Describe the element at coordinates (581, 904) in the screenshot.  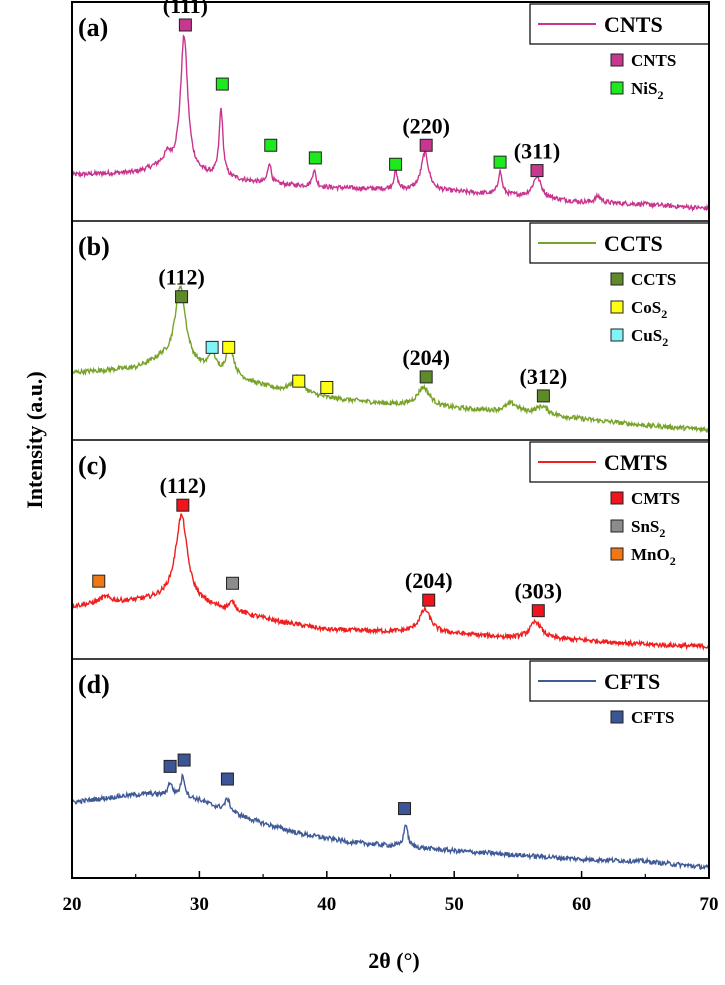
I see `x-tick-label: 60` at that location.